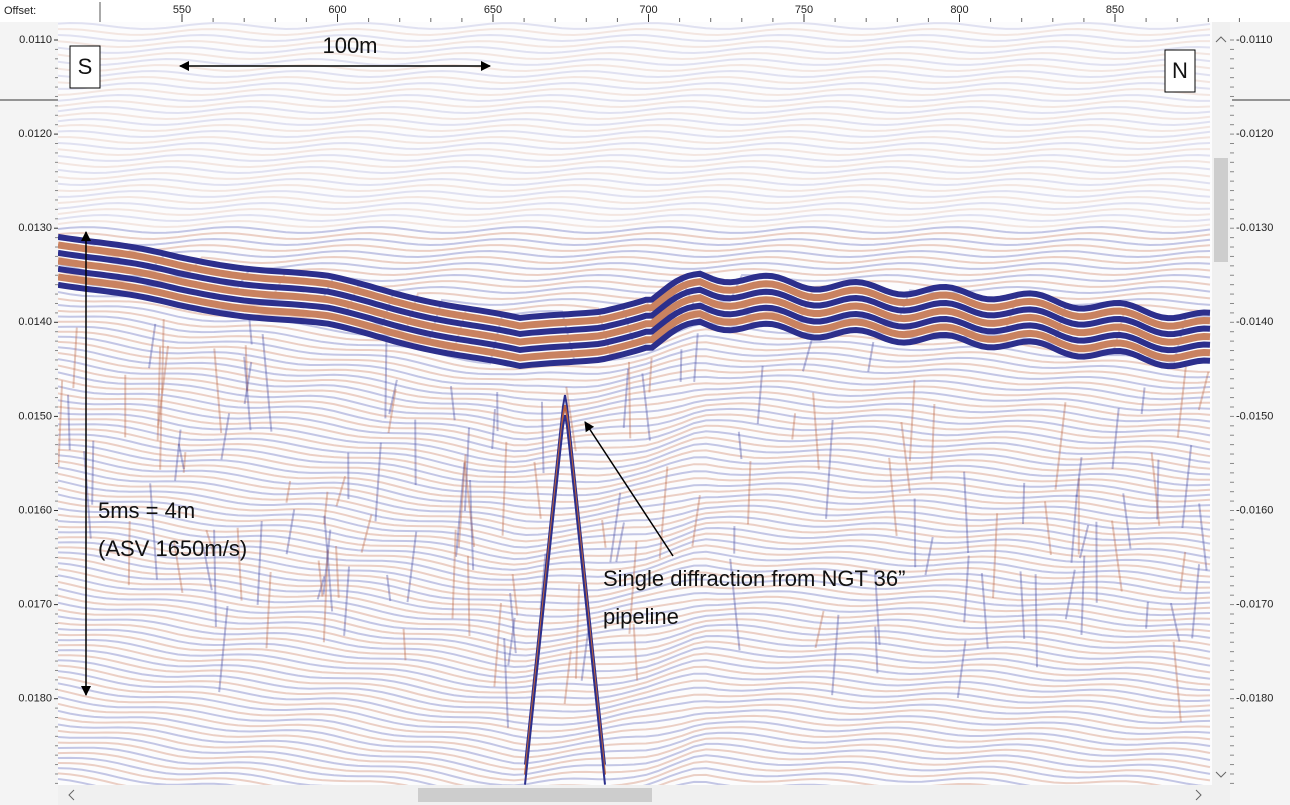  What do you see at coordinates (1221, 210) in the screenshot?
I see `vertical-scroll-thumb` at bounding box center [1221, 210].